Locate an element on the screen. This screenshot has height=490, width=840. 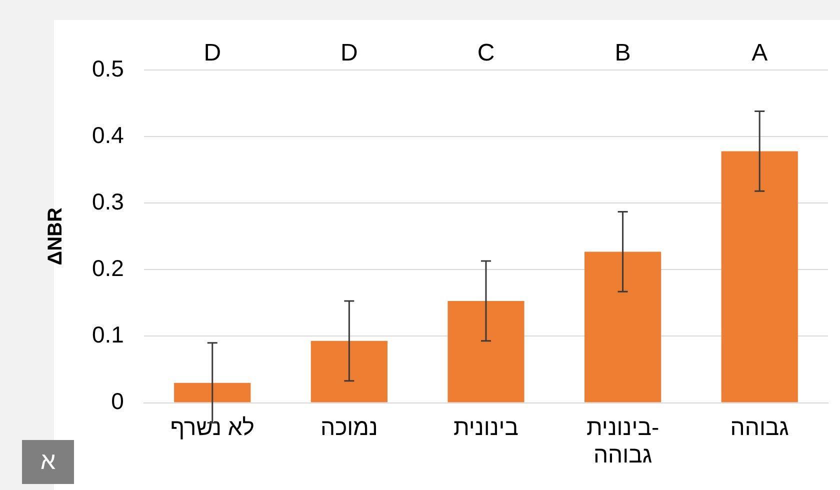
y-tick-label: 0.5 is located at coordinates (108, 68).